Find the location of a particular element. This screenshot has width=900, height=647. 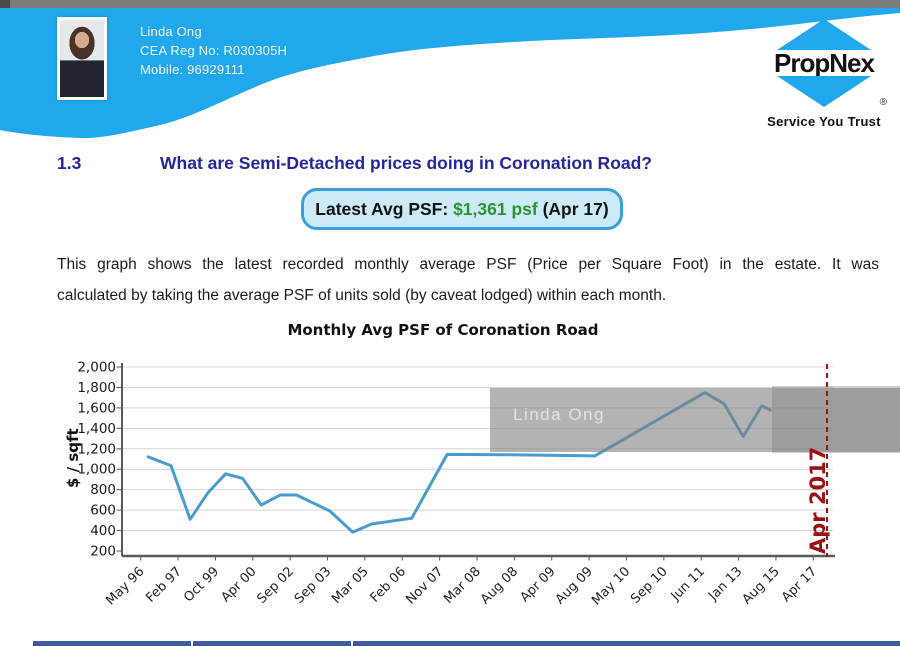

logo-brand-text: PropNex is located at coordinates (824, 63).